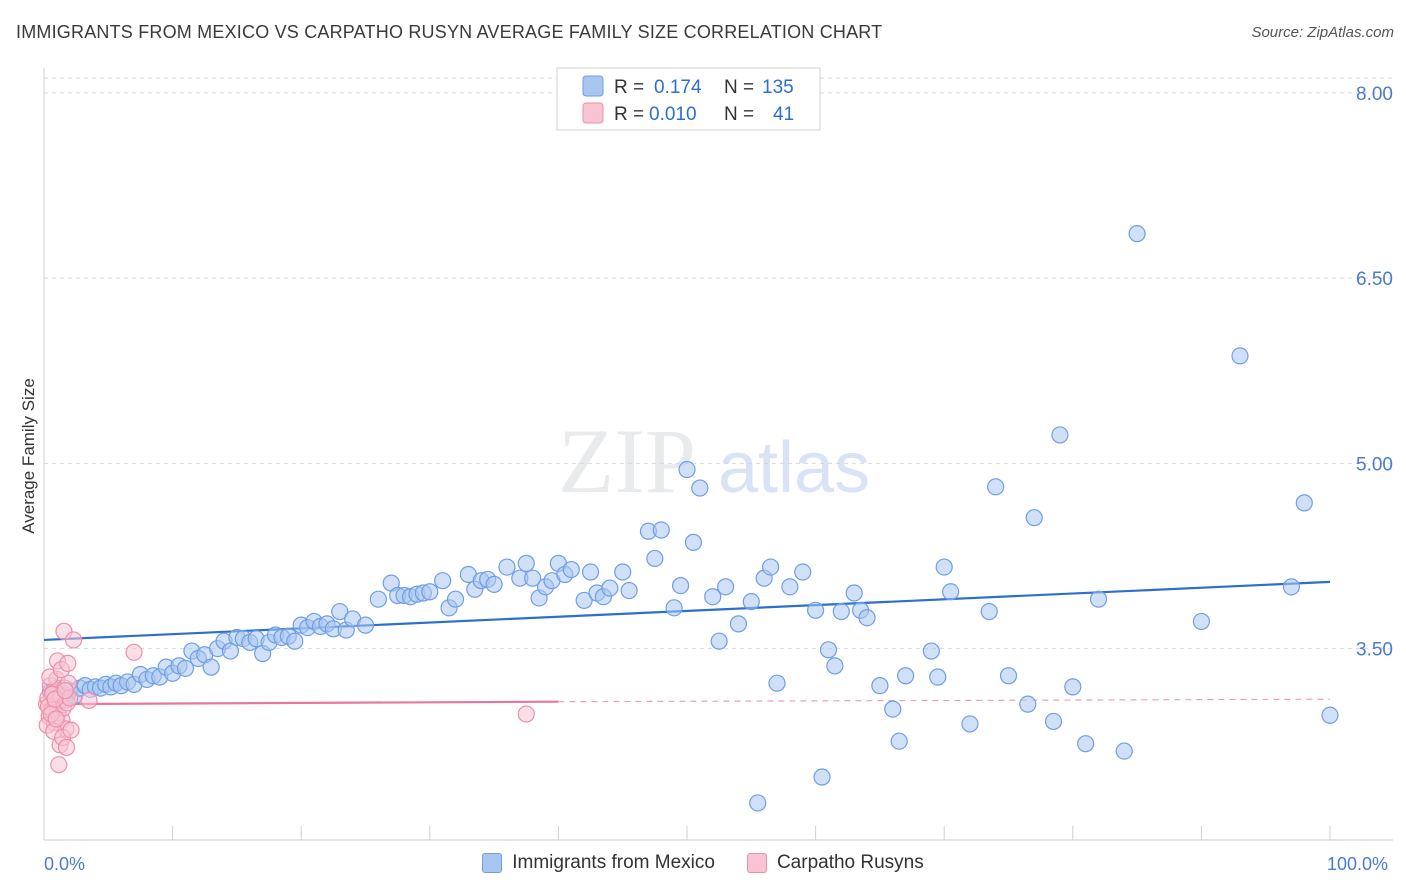  What do you see at coordinates (673, 114) in the screenshot?
I see `legend-r-value-2: 0.010` at bounding box center [673, 114].